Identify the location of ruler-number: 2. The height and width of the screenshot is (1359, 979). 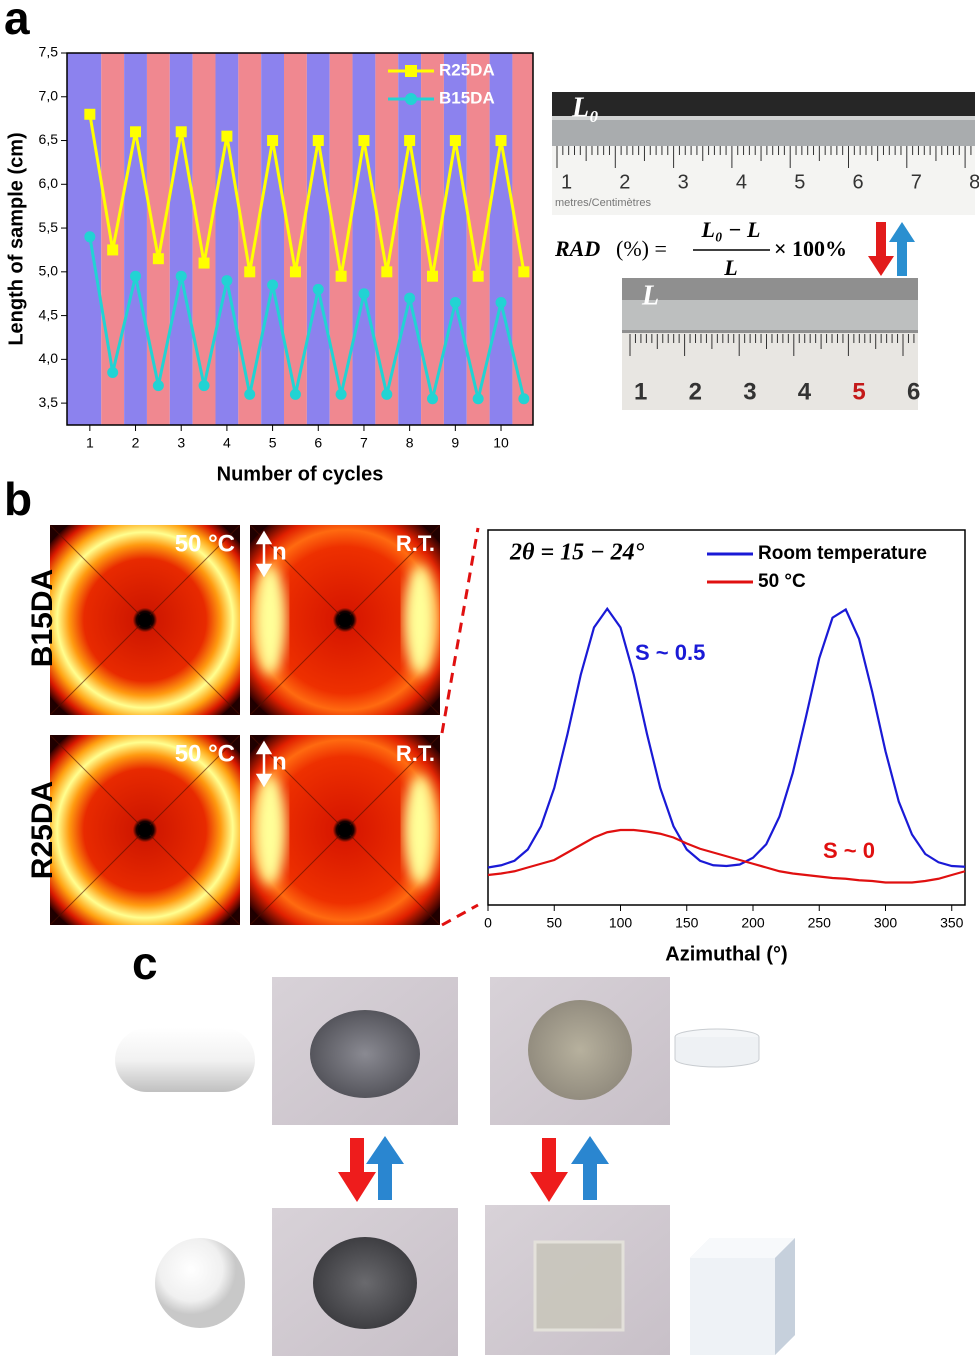
(624, 182).